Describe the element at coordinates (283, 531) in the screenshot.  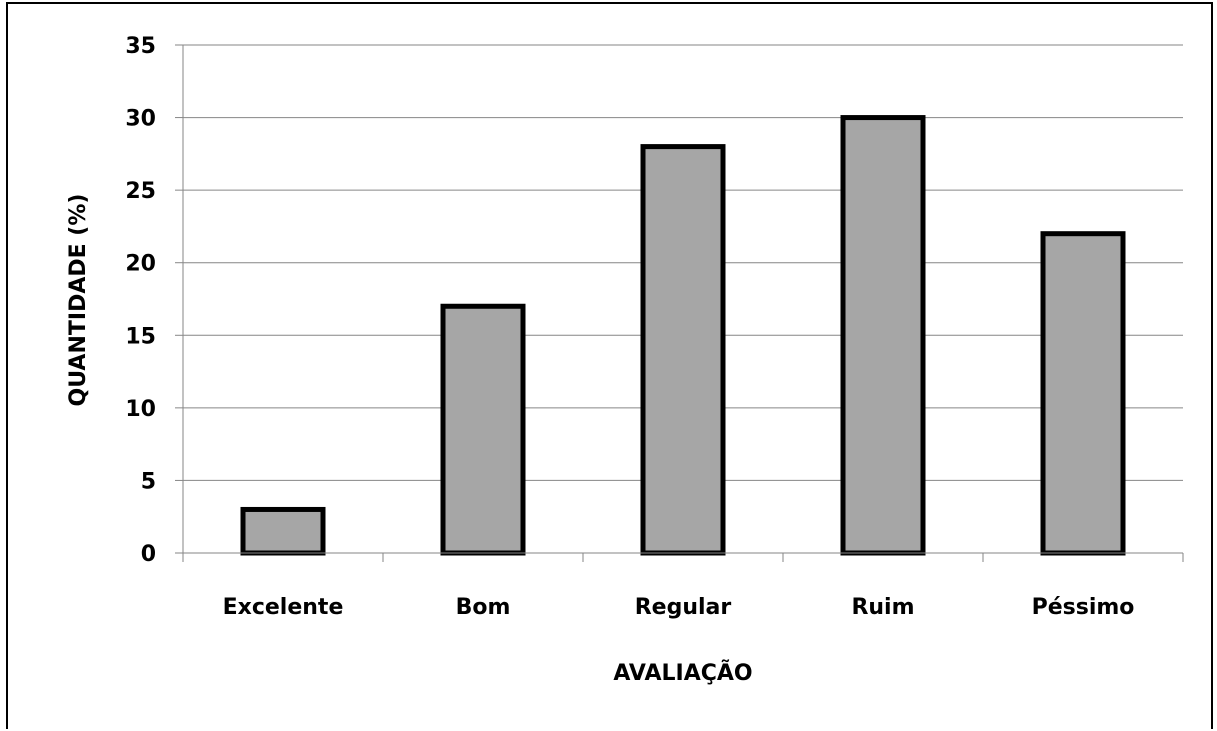
I see `bar-excelente` at that location.